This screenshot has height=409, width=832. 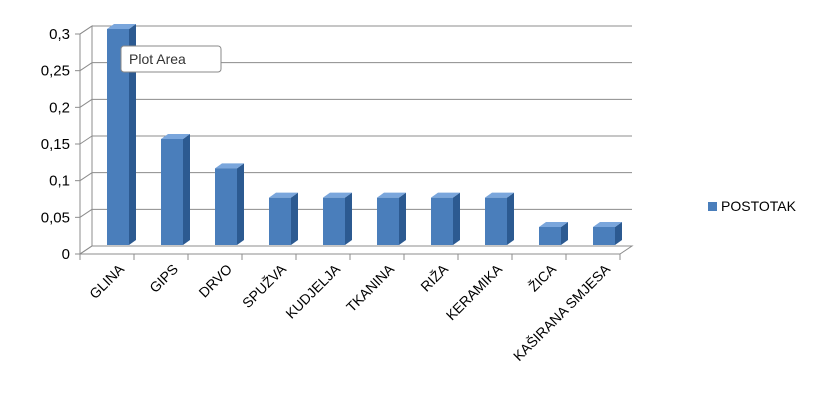 What do you see at coordinates (542, 277) in the screenshot?
I see `x-tick-label: ŽICA` at bounding box center [542, 277].